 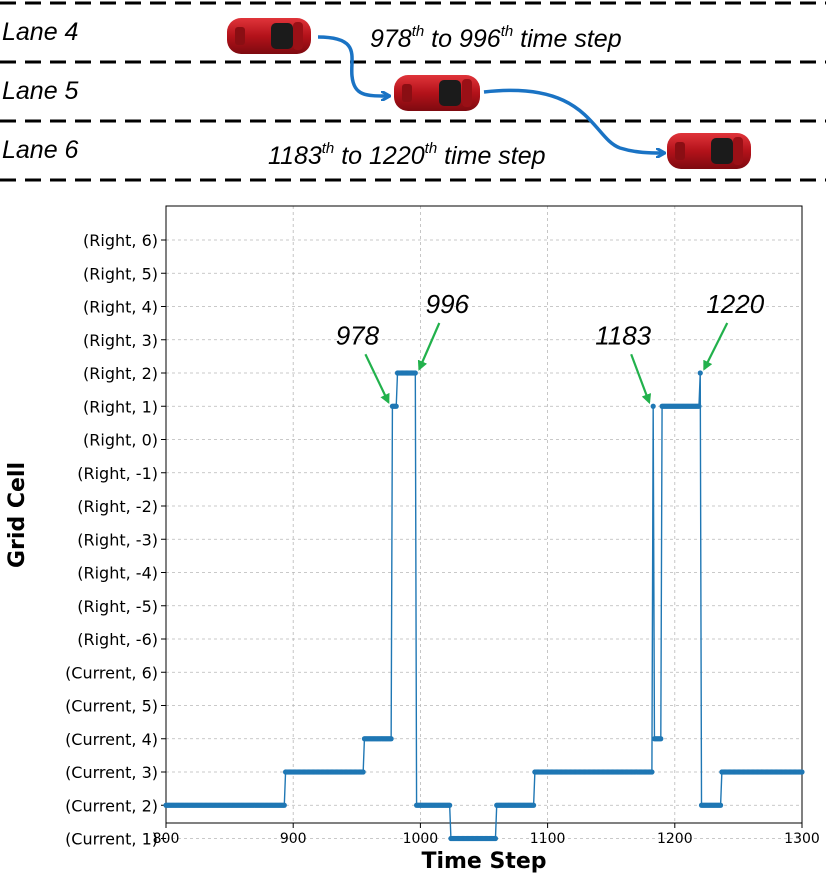 What do you see at coordinates (483, 861) in the screenshot?
I see `x-axis-title: Time Step` at bounding box center [483, 861].